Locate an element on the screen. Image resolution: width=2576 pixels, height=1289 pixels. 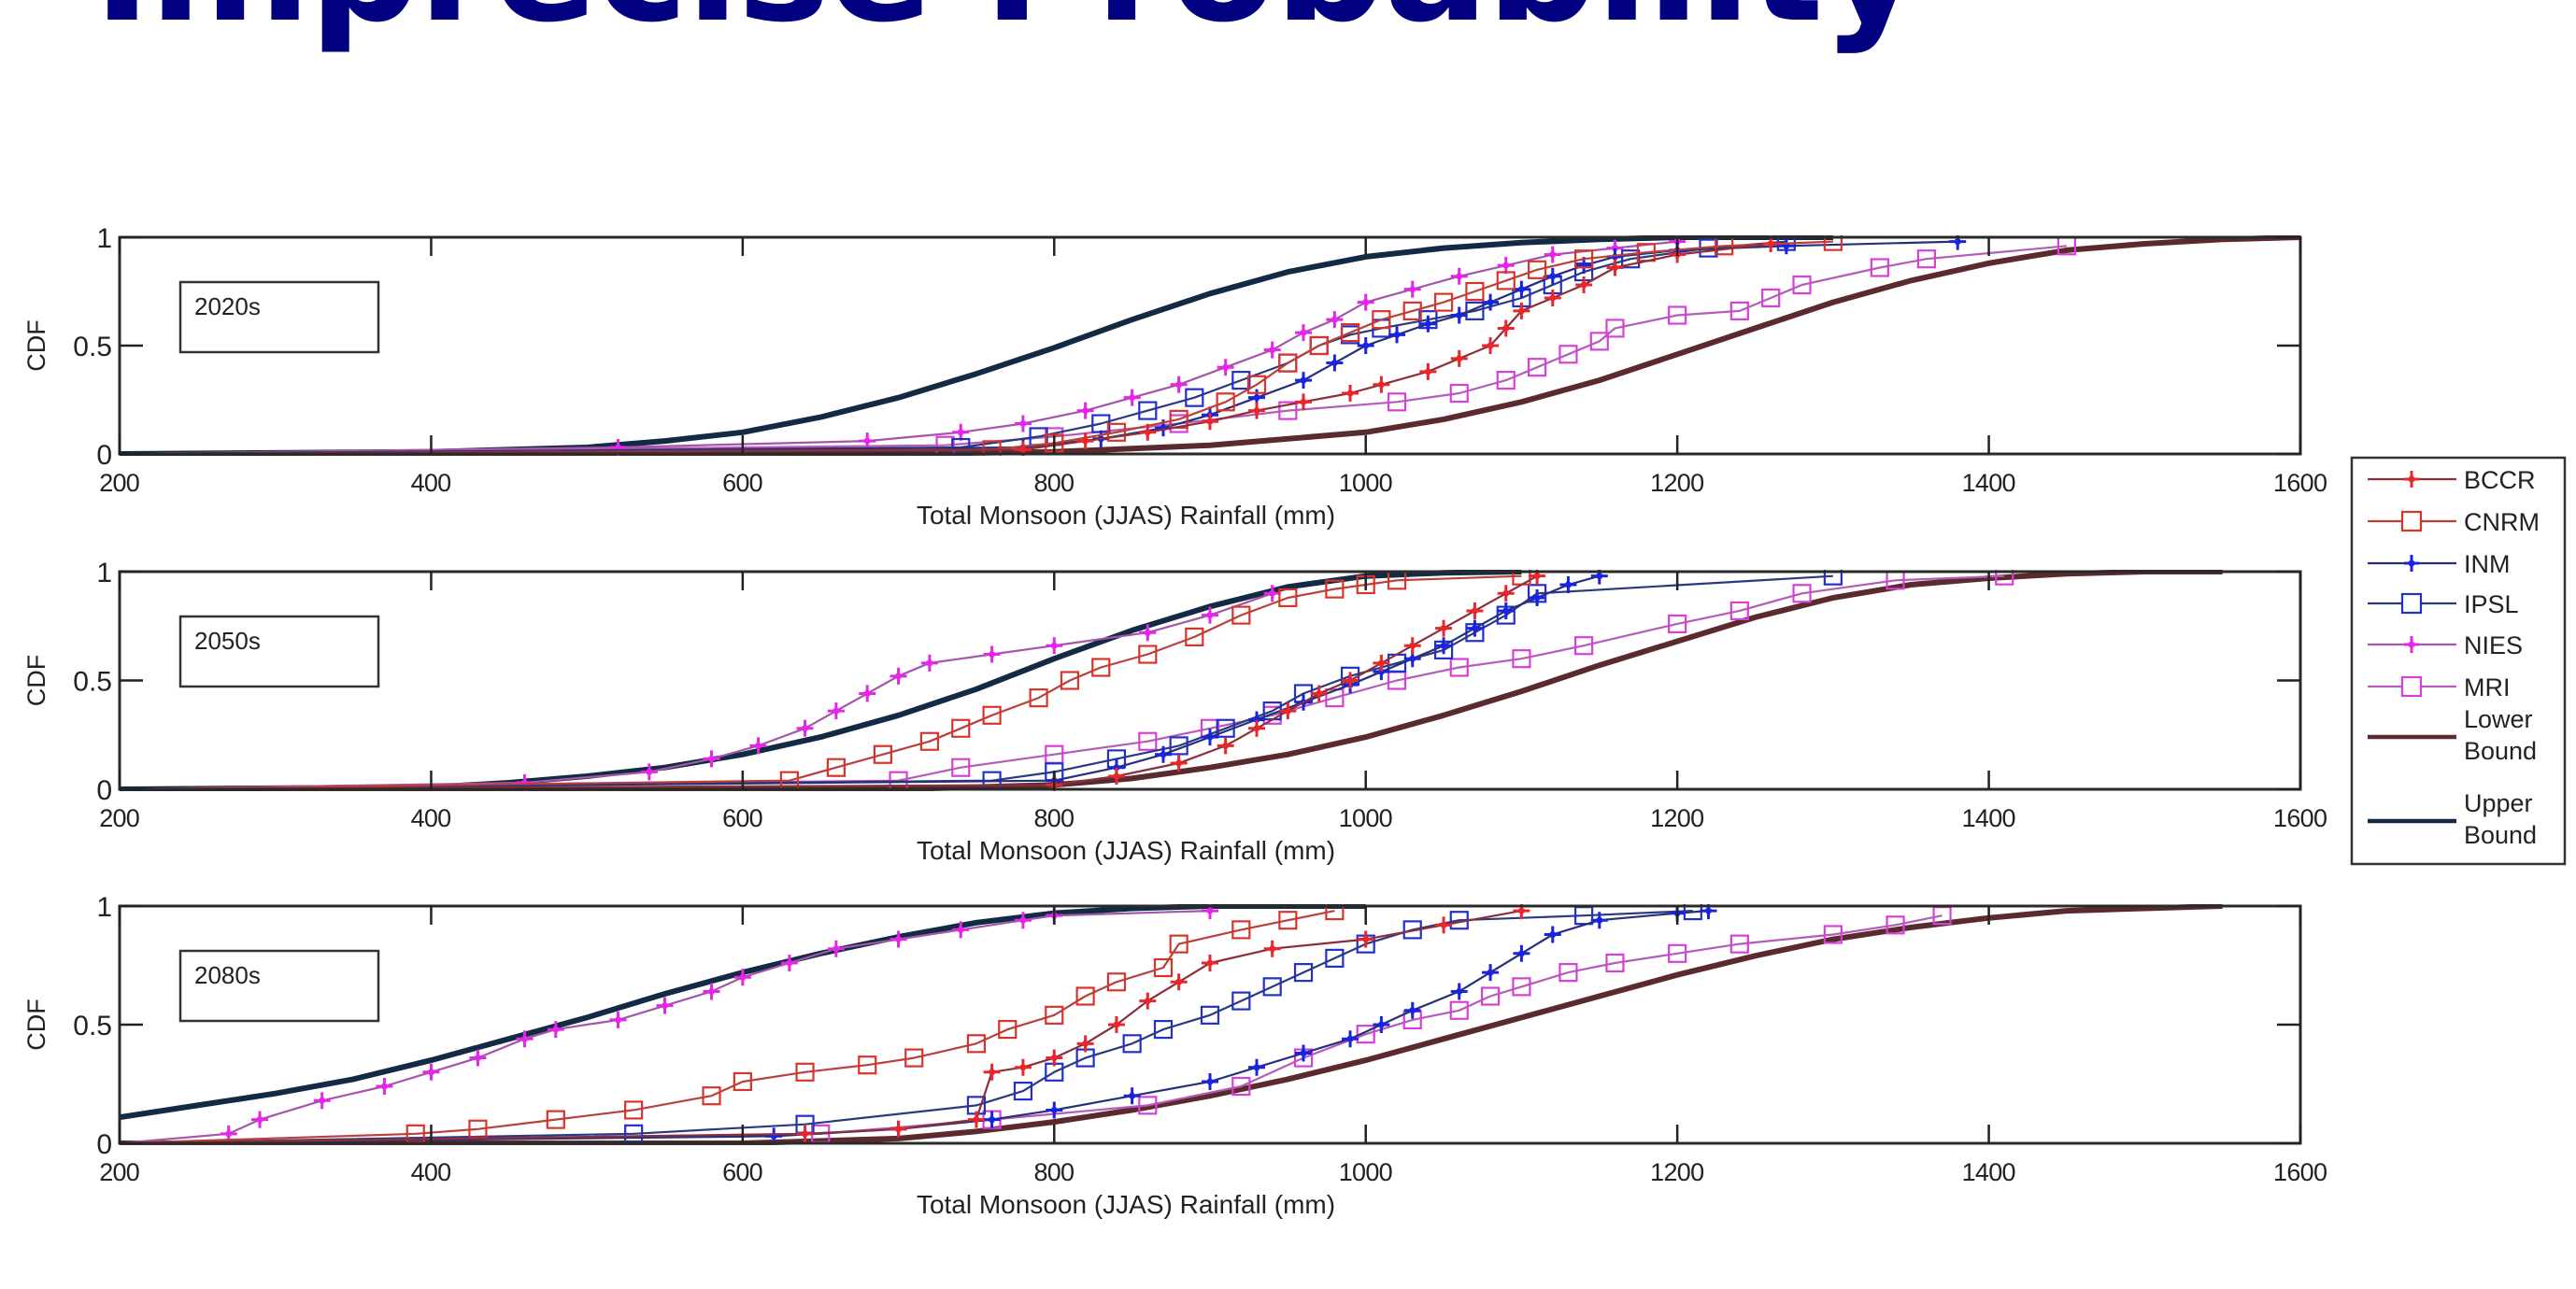
y-axis-label: CDF is located at coordinates (36, 345).